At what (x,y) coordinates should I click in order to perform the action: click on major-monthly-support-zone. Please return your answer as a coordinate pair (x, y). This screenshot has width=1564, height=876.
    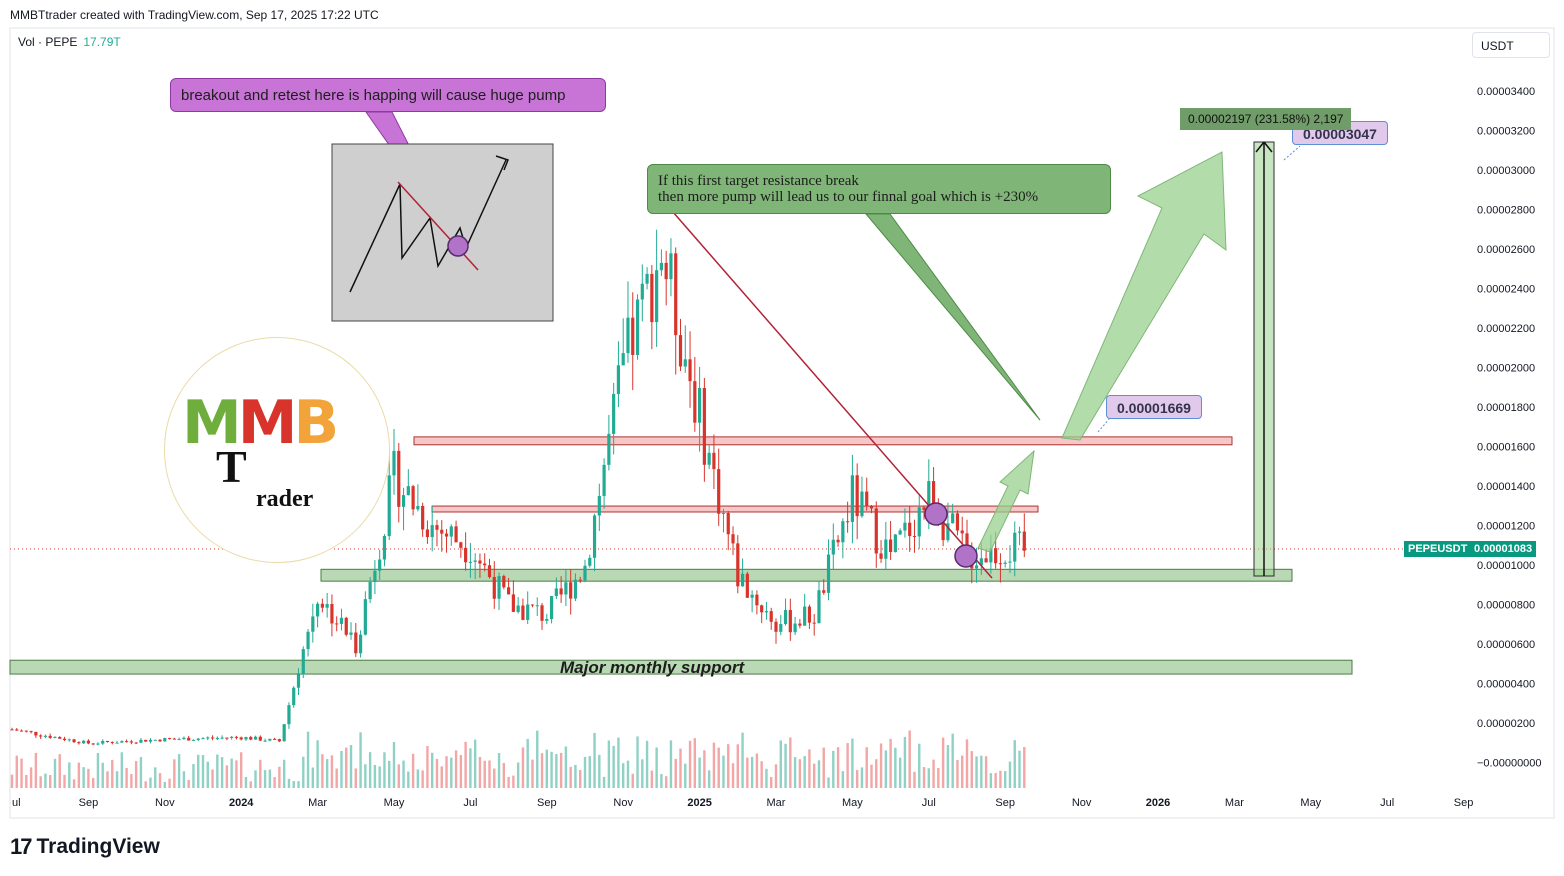
    Looking at the image, I should click on (681, 667).